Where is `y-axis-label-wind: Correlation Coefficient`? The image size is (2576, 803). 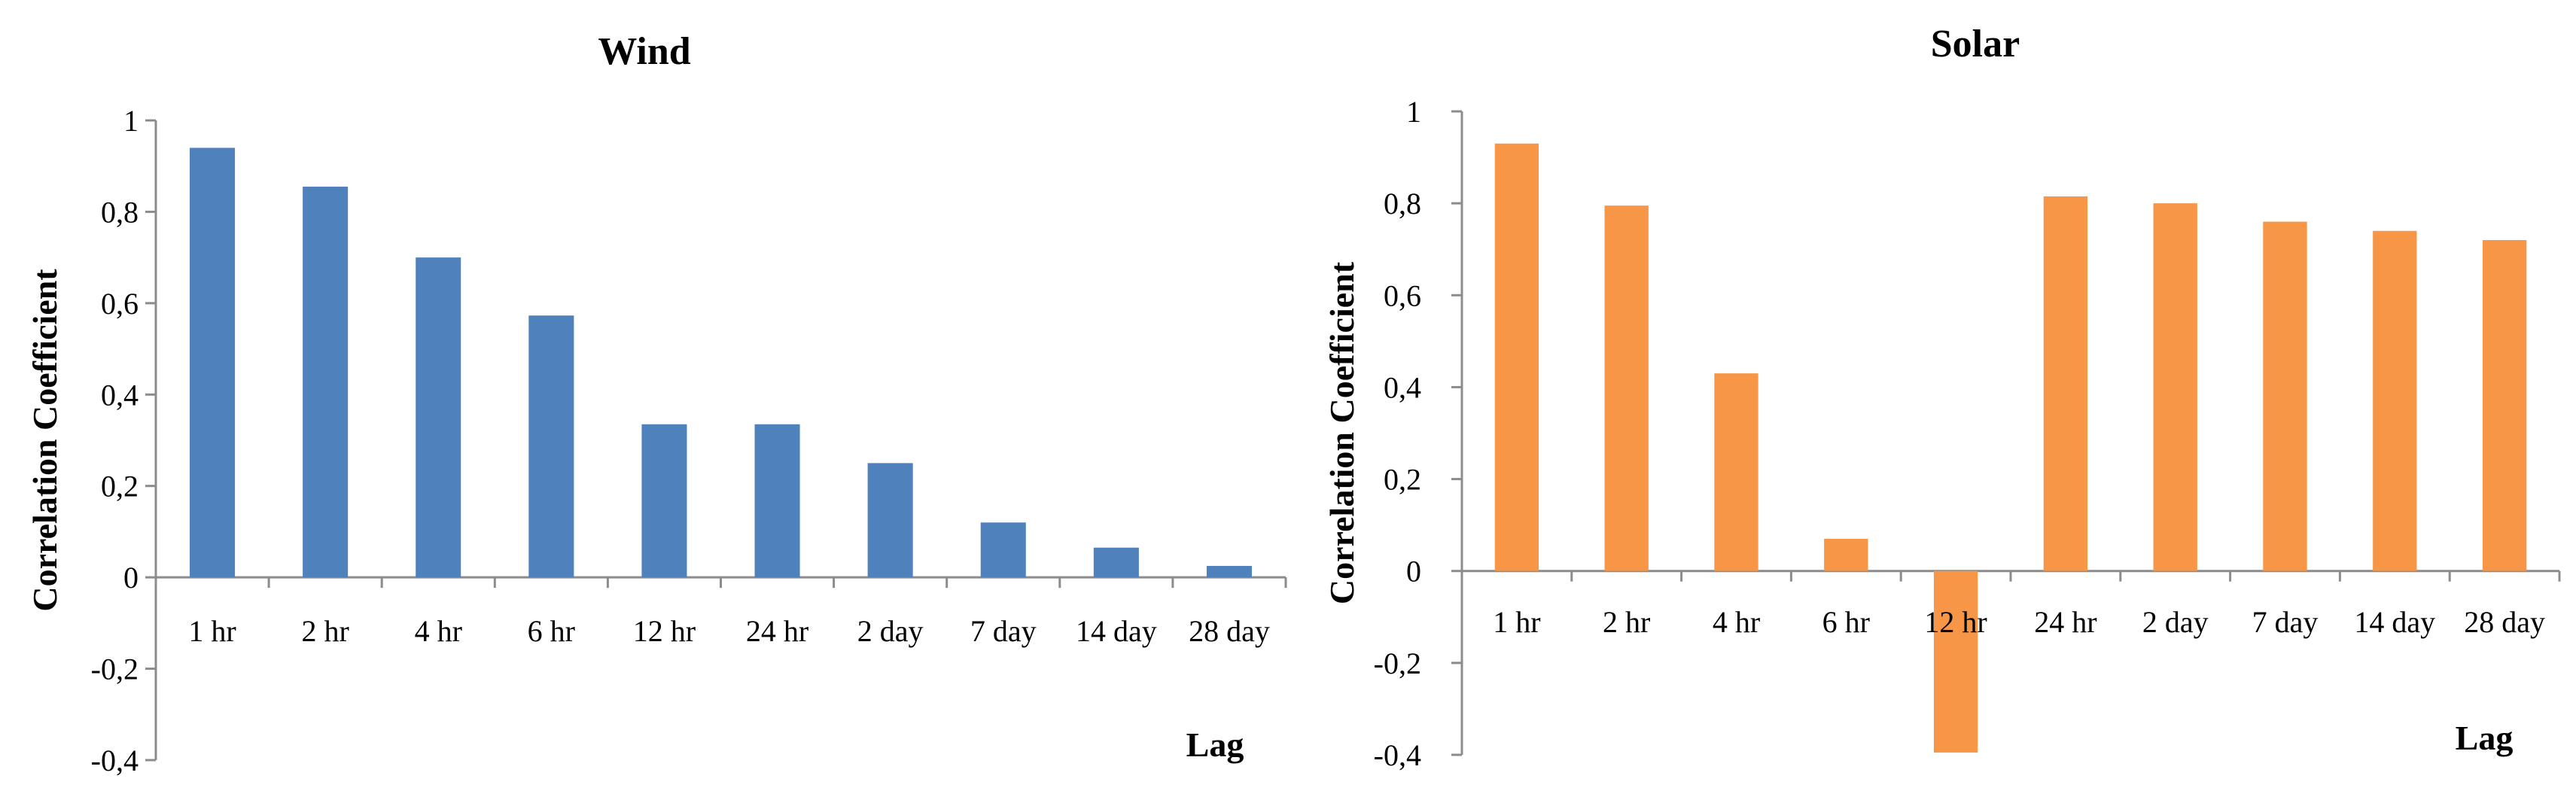
y-axis-label-wind: Correlation Coefficient is located at coordinates (45, 440).